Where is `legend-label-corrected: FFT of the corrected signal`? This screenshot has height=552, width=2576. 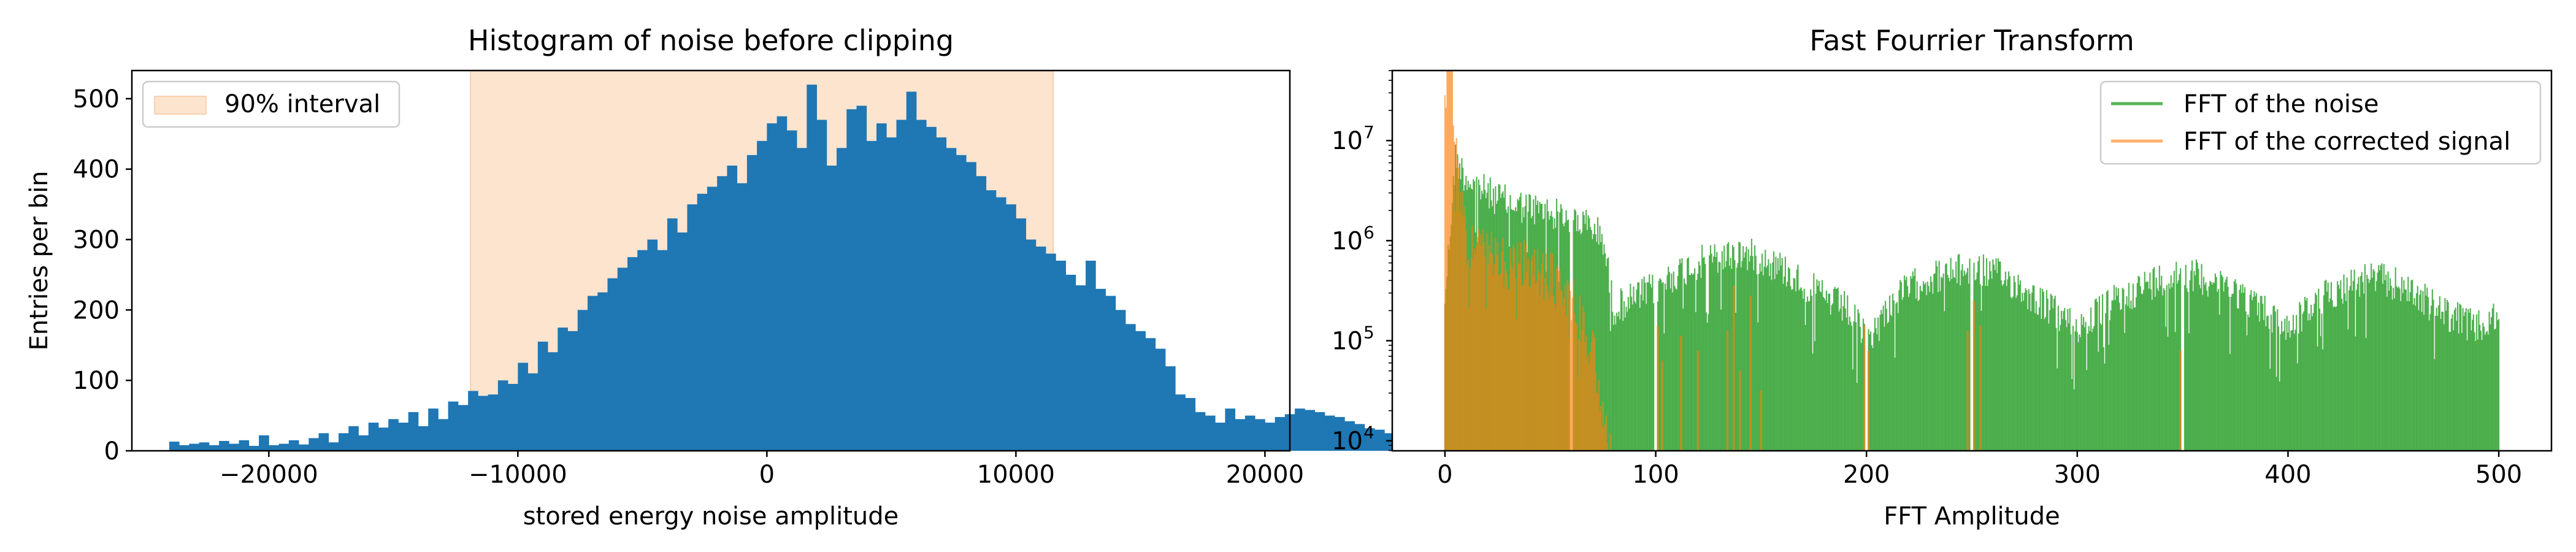 legend-label-corrected: FFT of the corrected signal is located at coordinates (2346, 142).